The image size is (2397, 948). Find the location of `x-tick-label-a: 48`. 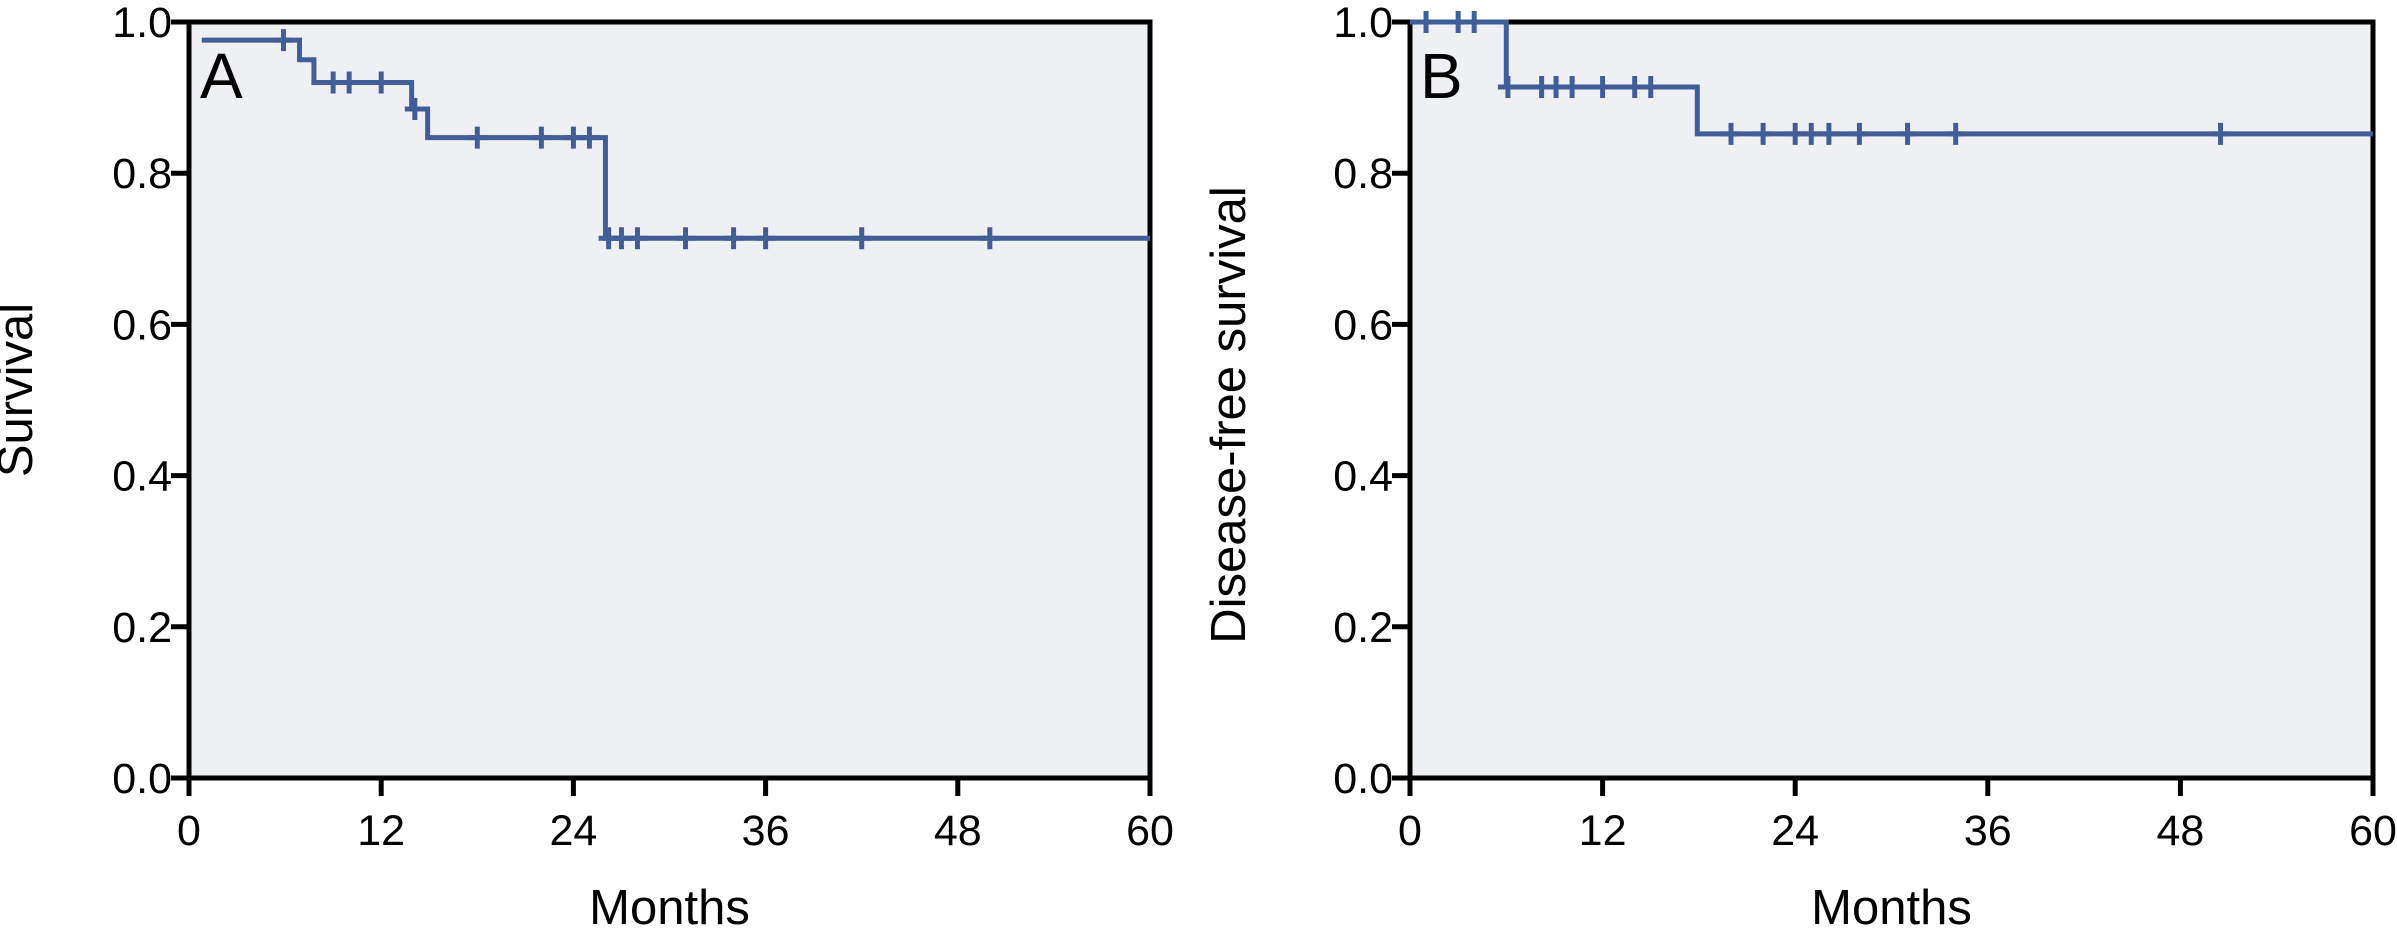

x-tick-label-a: 48 is located at coordinates (958, 831).